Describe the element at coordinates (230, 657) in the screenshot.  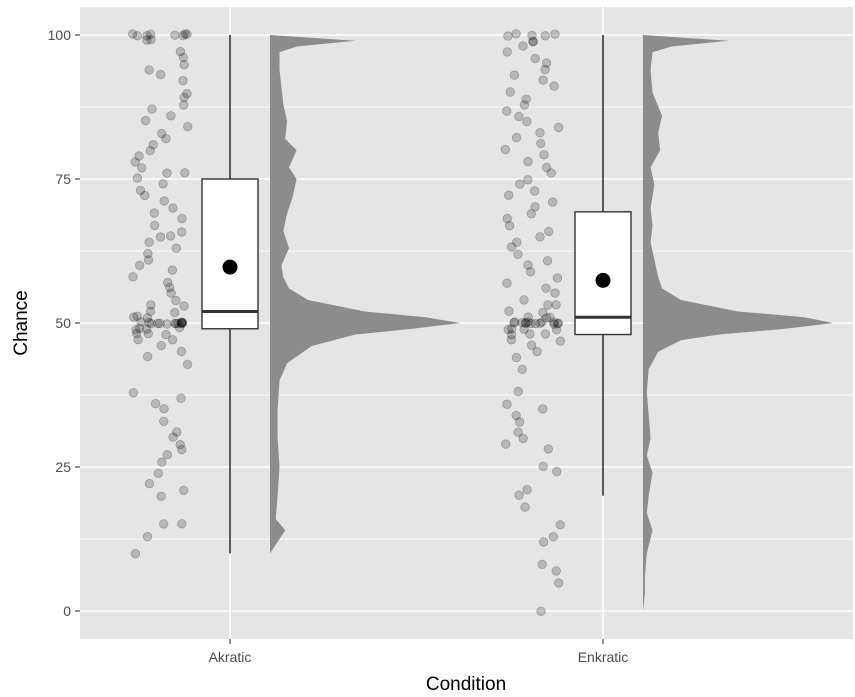
I see `x-tick-label: Akratic` at that location.